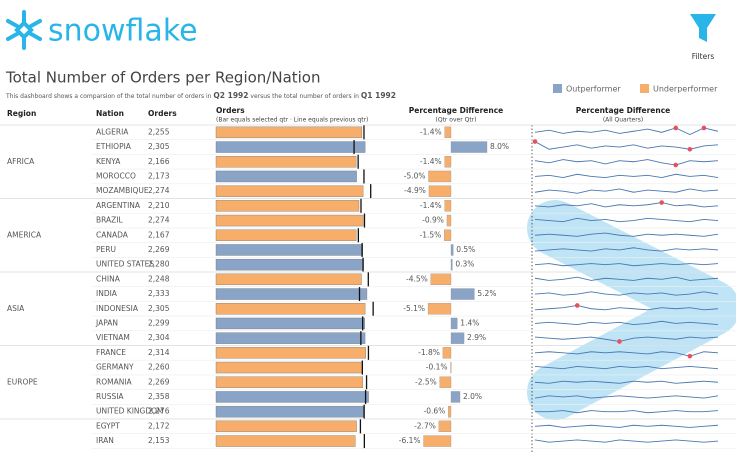  What do you see at coordinates (644, 88) in the screenshot?
I see `legend-swatch` at bounding box center [644, 88].